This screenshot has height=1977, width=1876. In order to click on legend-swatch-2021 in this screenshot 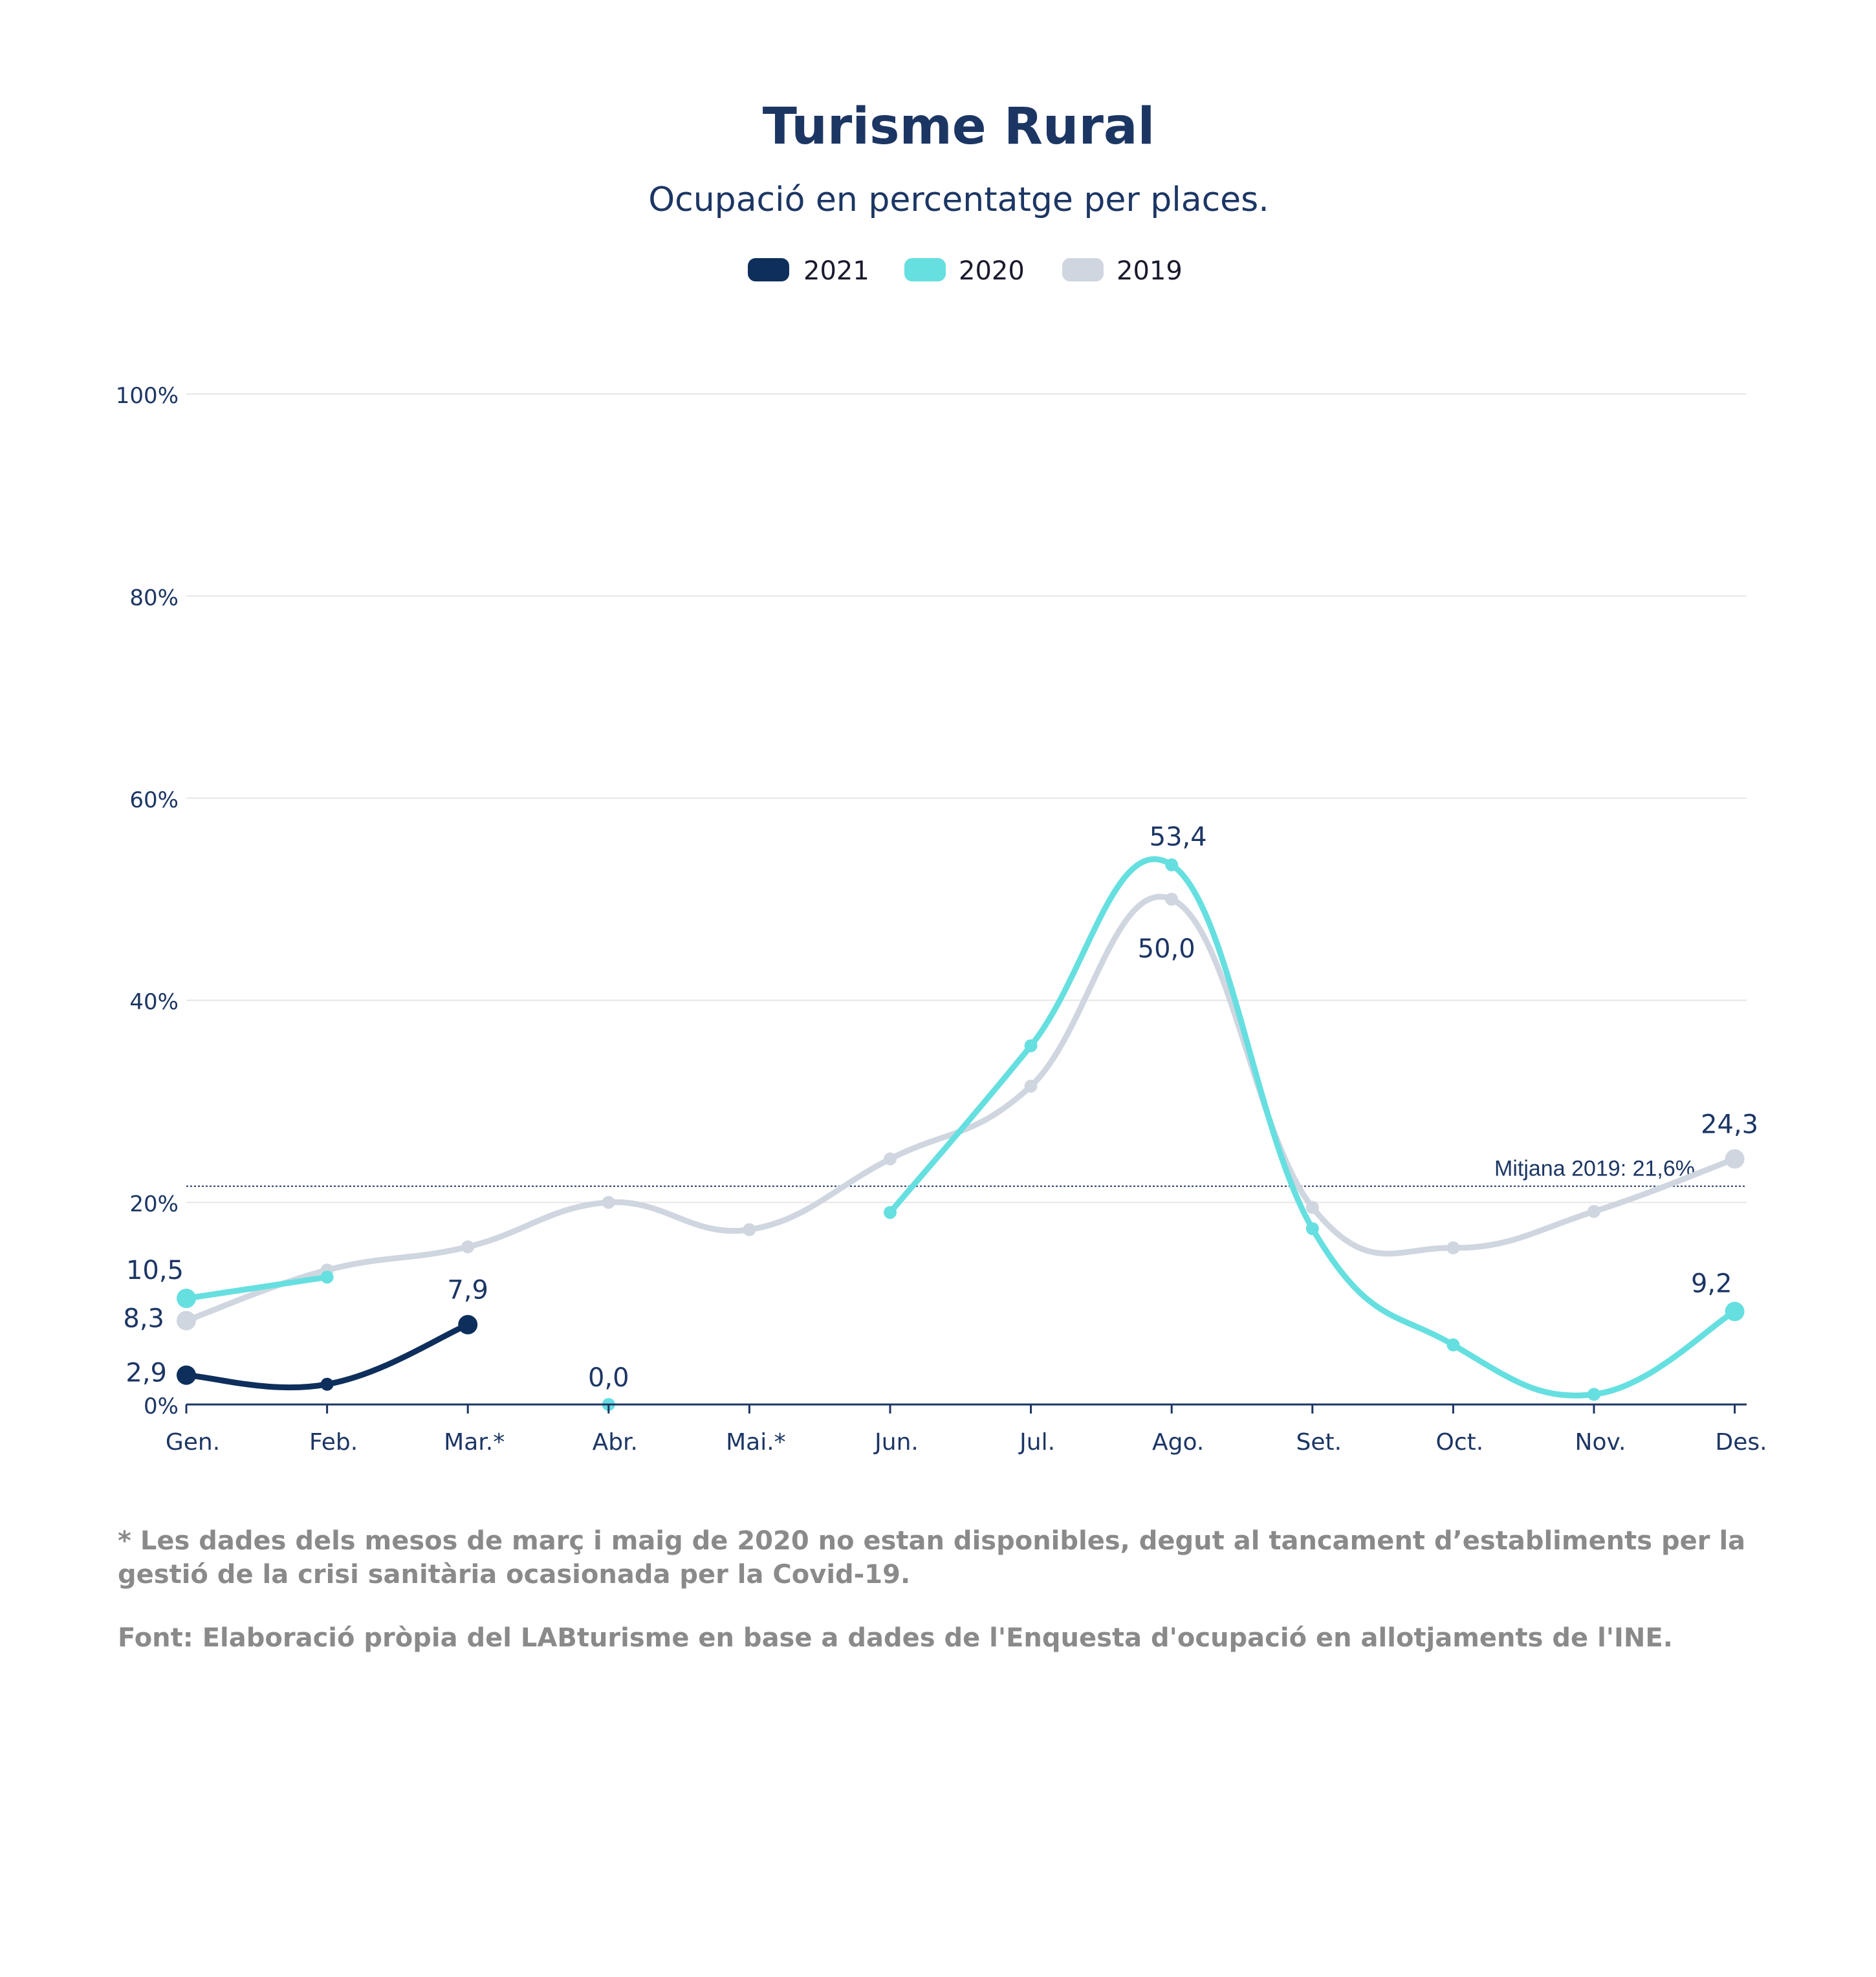, I will do `click(768, 269)`.